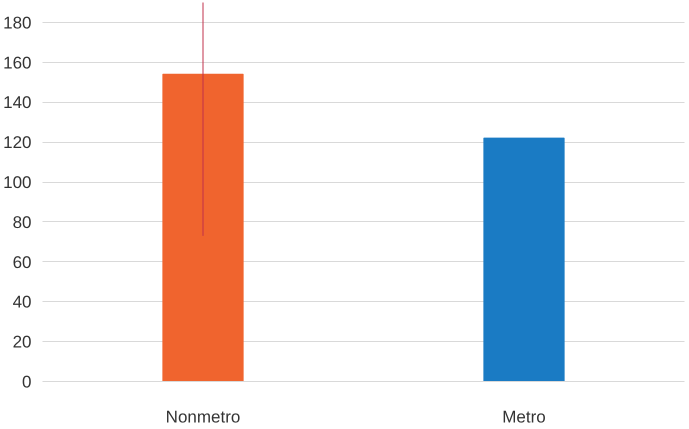 The width and height of the screenshot is (689, 429). What do you see at coordinates (17, 22) in the screenshot?
I see `y-tick-label: 180` at bounding box center [17, 22].